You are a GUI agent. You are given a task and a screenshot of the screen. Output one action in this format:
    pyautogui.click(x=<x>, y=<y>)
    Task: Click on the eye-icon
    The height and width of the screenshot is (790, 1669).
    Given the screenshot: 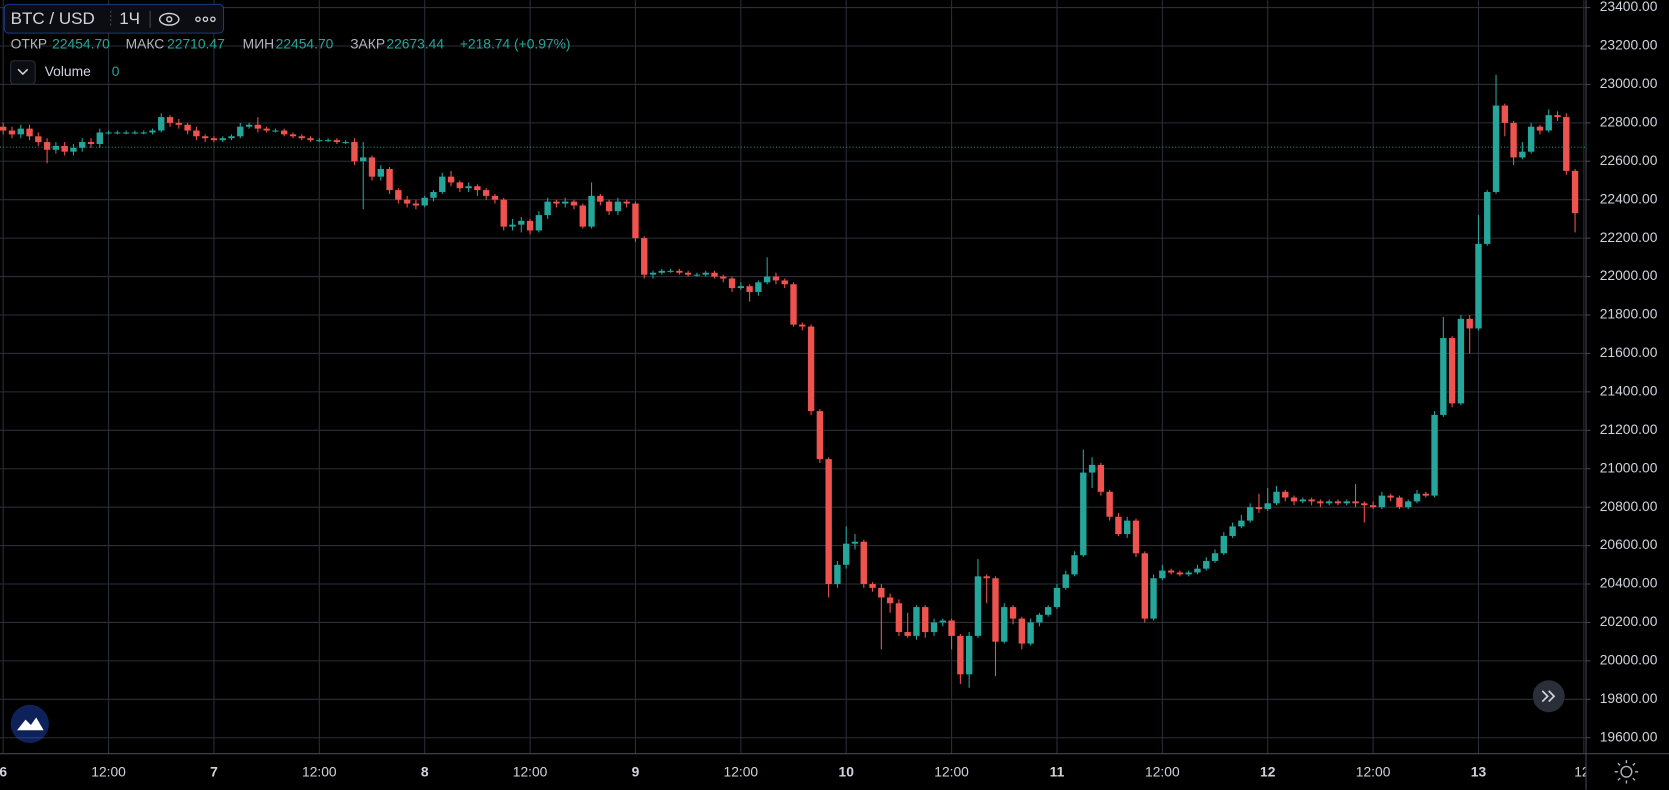 What is the action you would take?
    pyautogui.click(x=169, y=19)
    